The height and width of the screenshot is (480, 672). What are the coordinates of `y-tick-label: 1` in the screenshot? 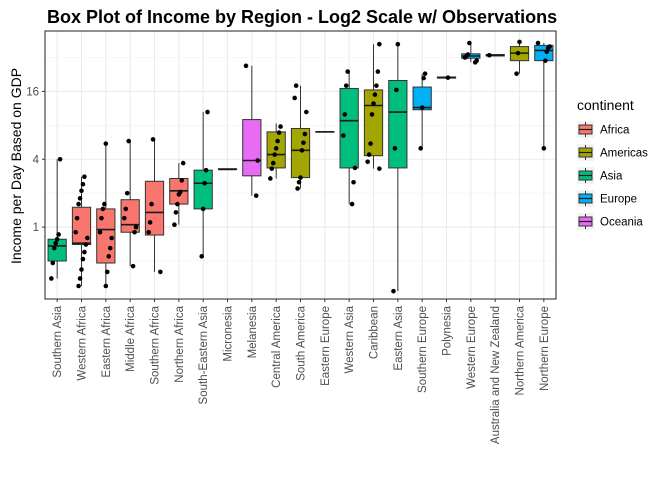 It's located at (36, 228).